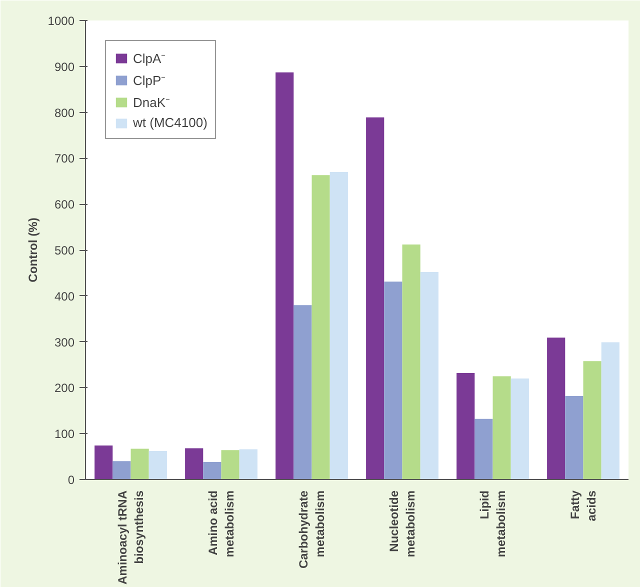 The width and height of the screenshot is (640, 587). Describe the element at coordinates (64, 434) in the screenshot. I see `y-tick-label: 100` at that location.